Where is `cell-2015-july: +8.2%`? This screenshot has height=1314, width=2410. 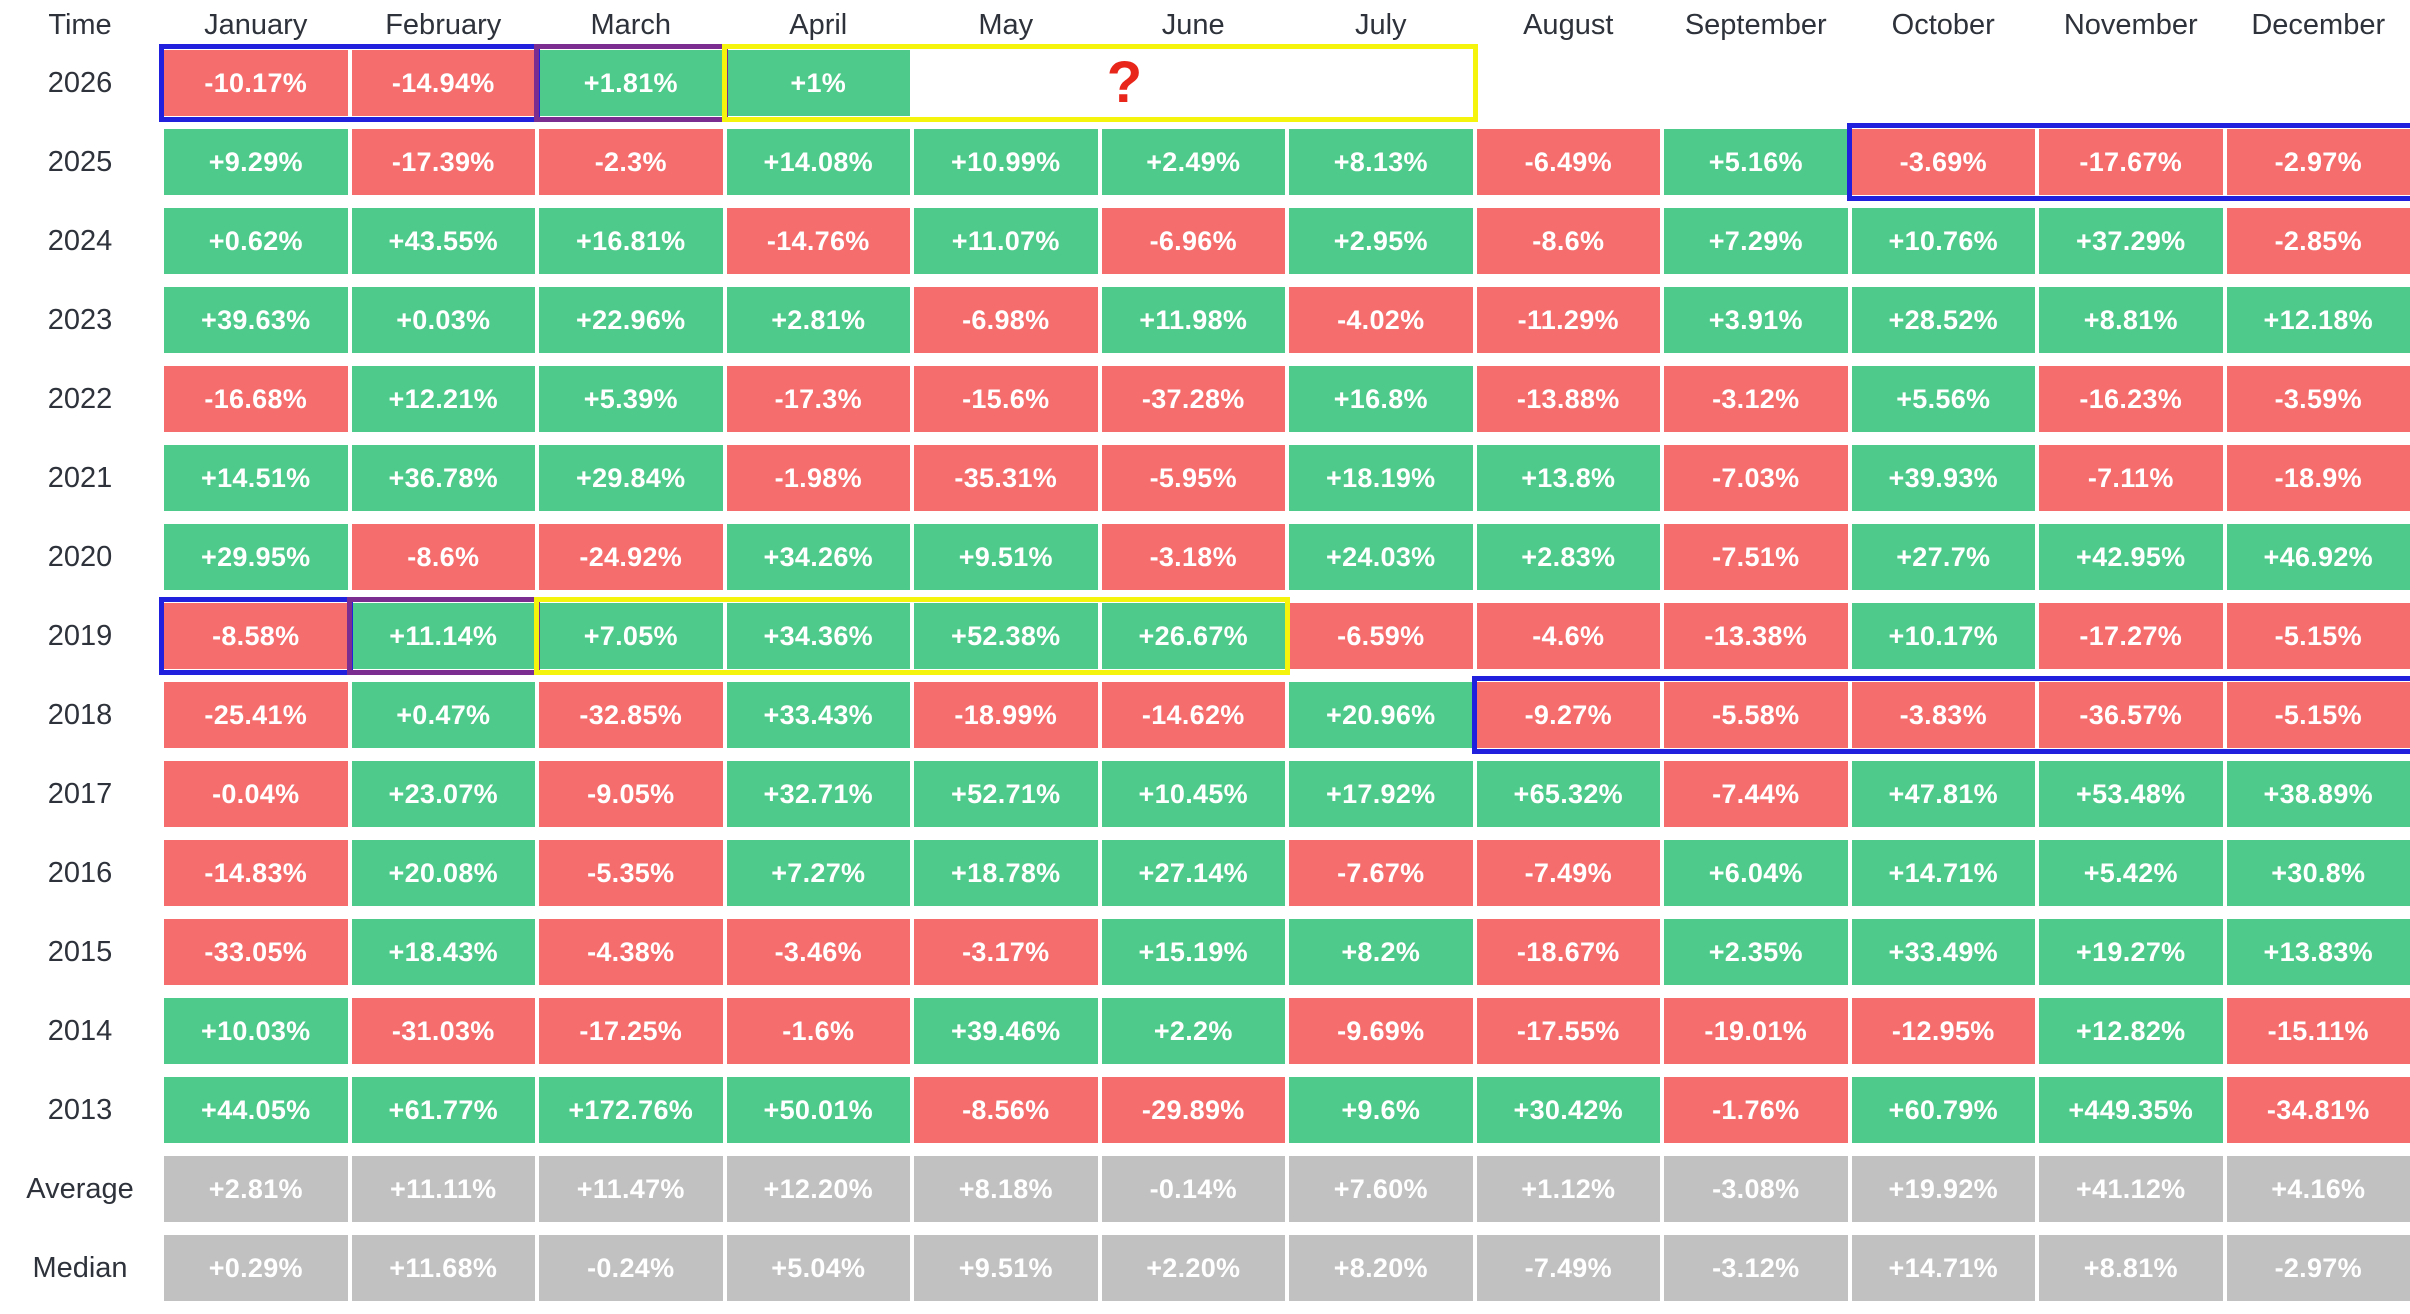
cell-2015-july: +8.2% is located at coordinates (1381, 952).